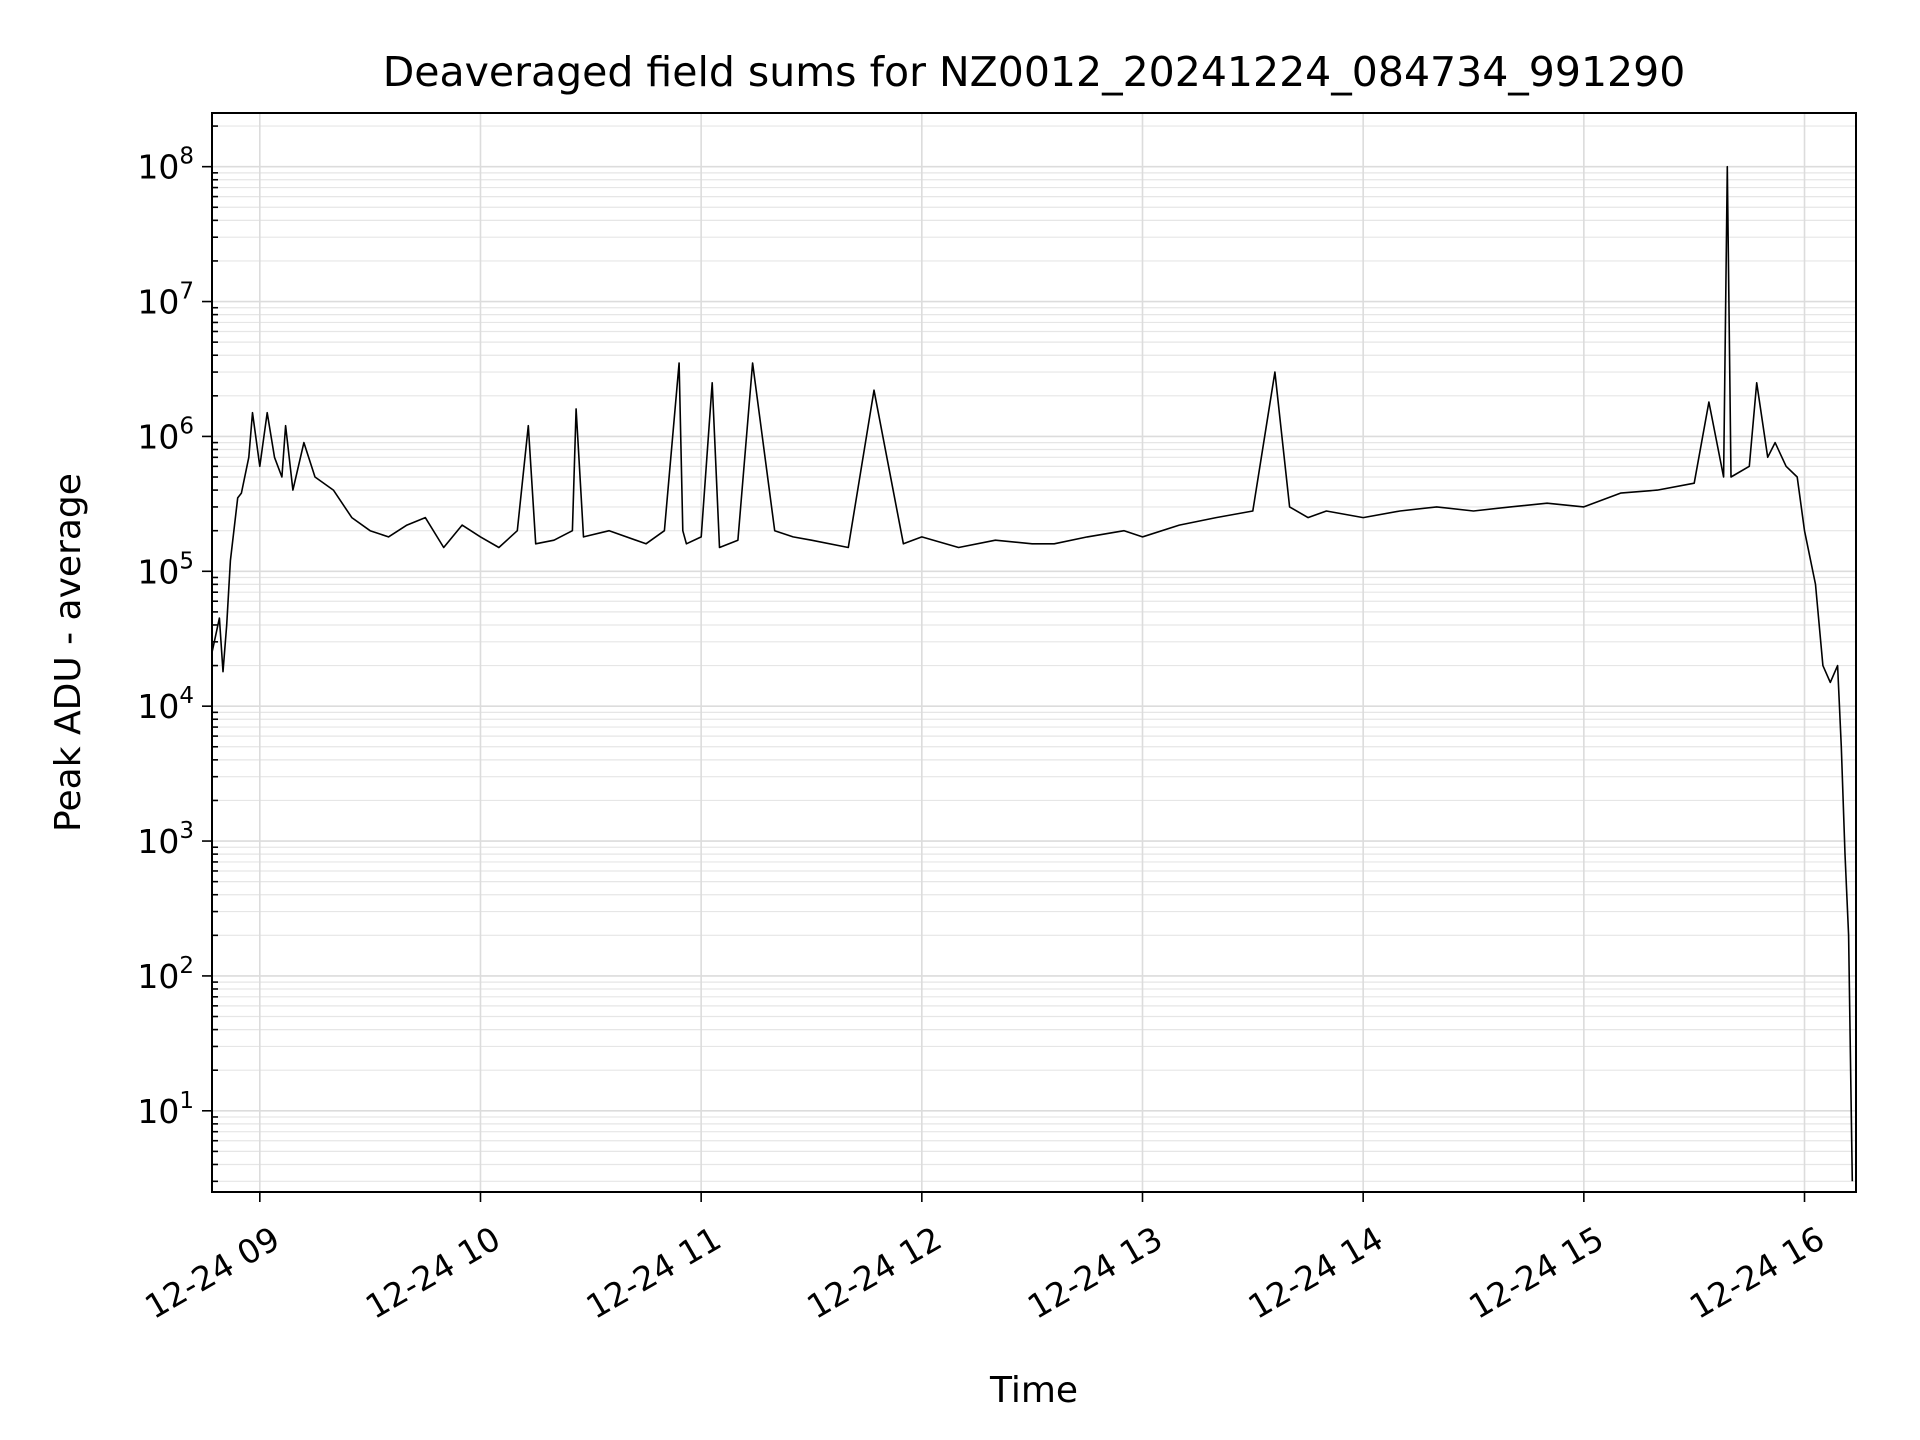  I want to click on y-tick-label-exponent: 5, so click(186, 561).